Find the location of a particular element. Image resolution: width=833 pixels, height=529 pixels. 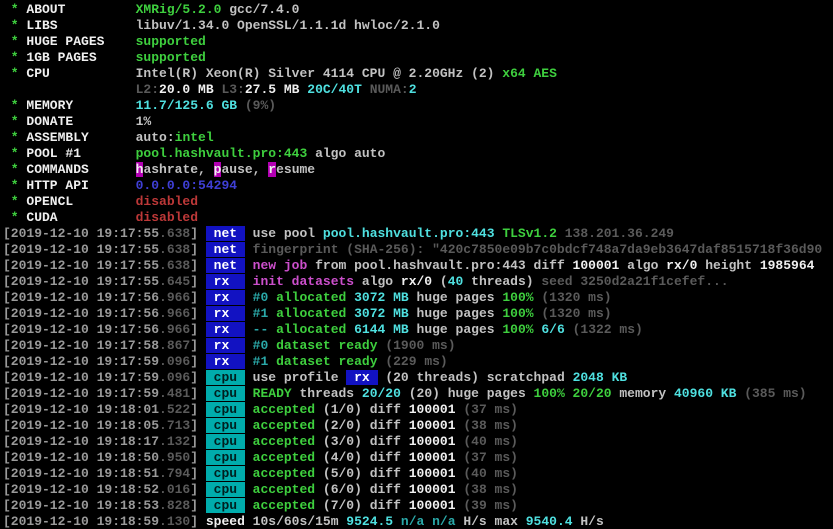

terminal-text-segment: use profile is located at coordinates (295, 377).